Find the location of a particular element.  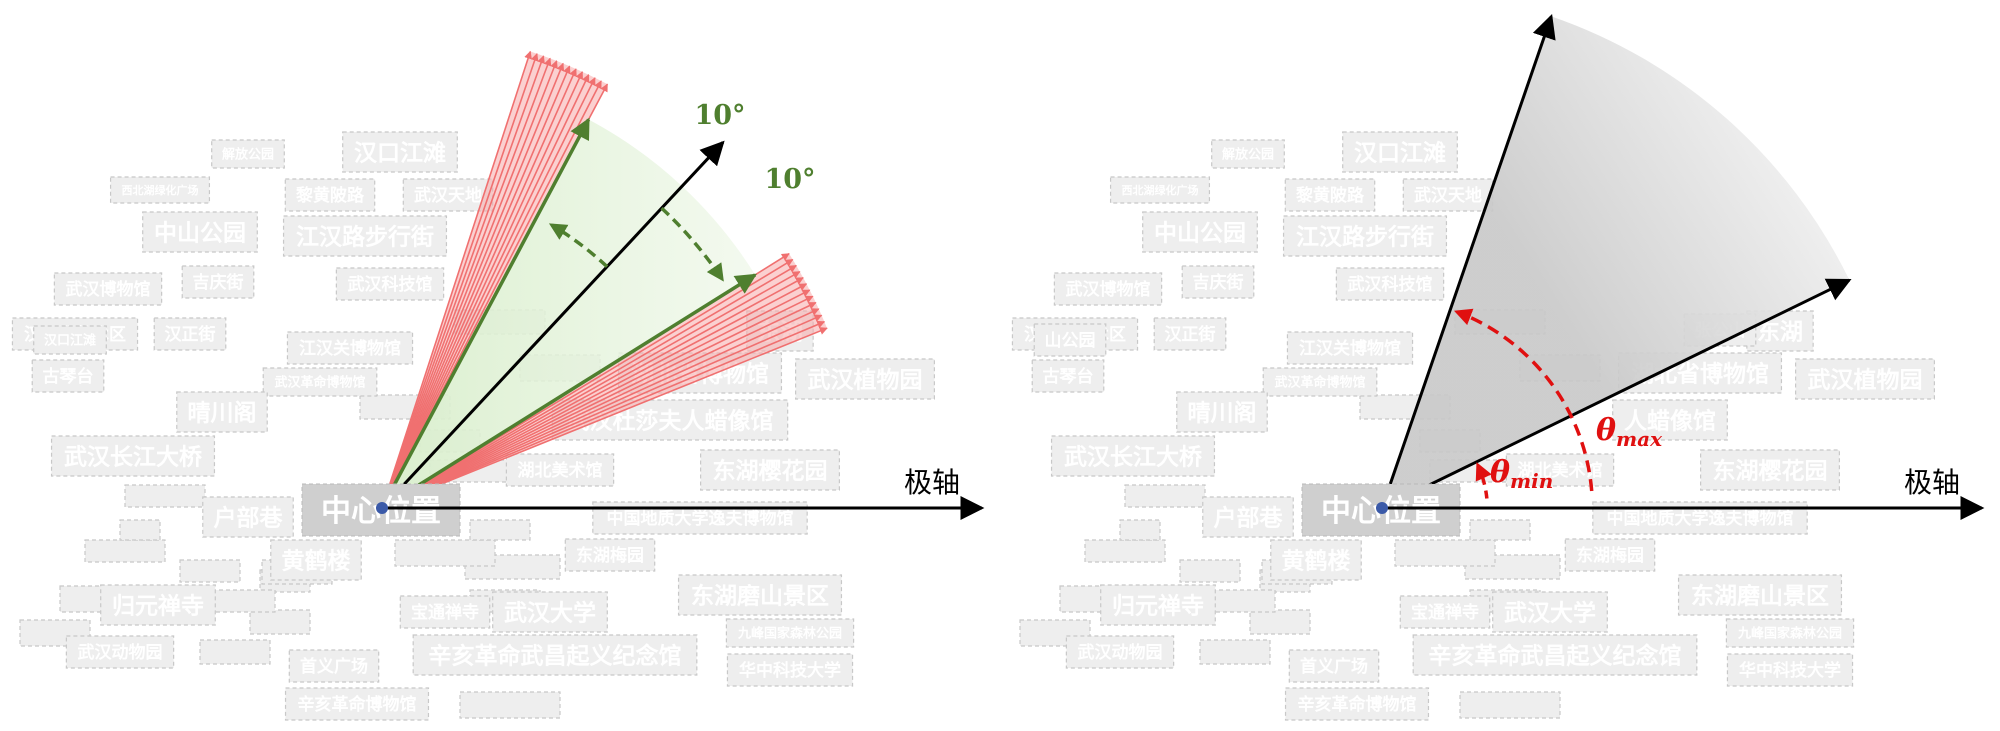

word-label: 湖北美术馆 is located at coordinates (1560, 470).